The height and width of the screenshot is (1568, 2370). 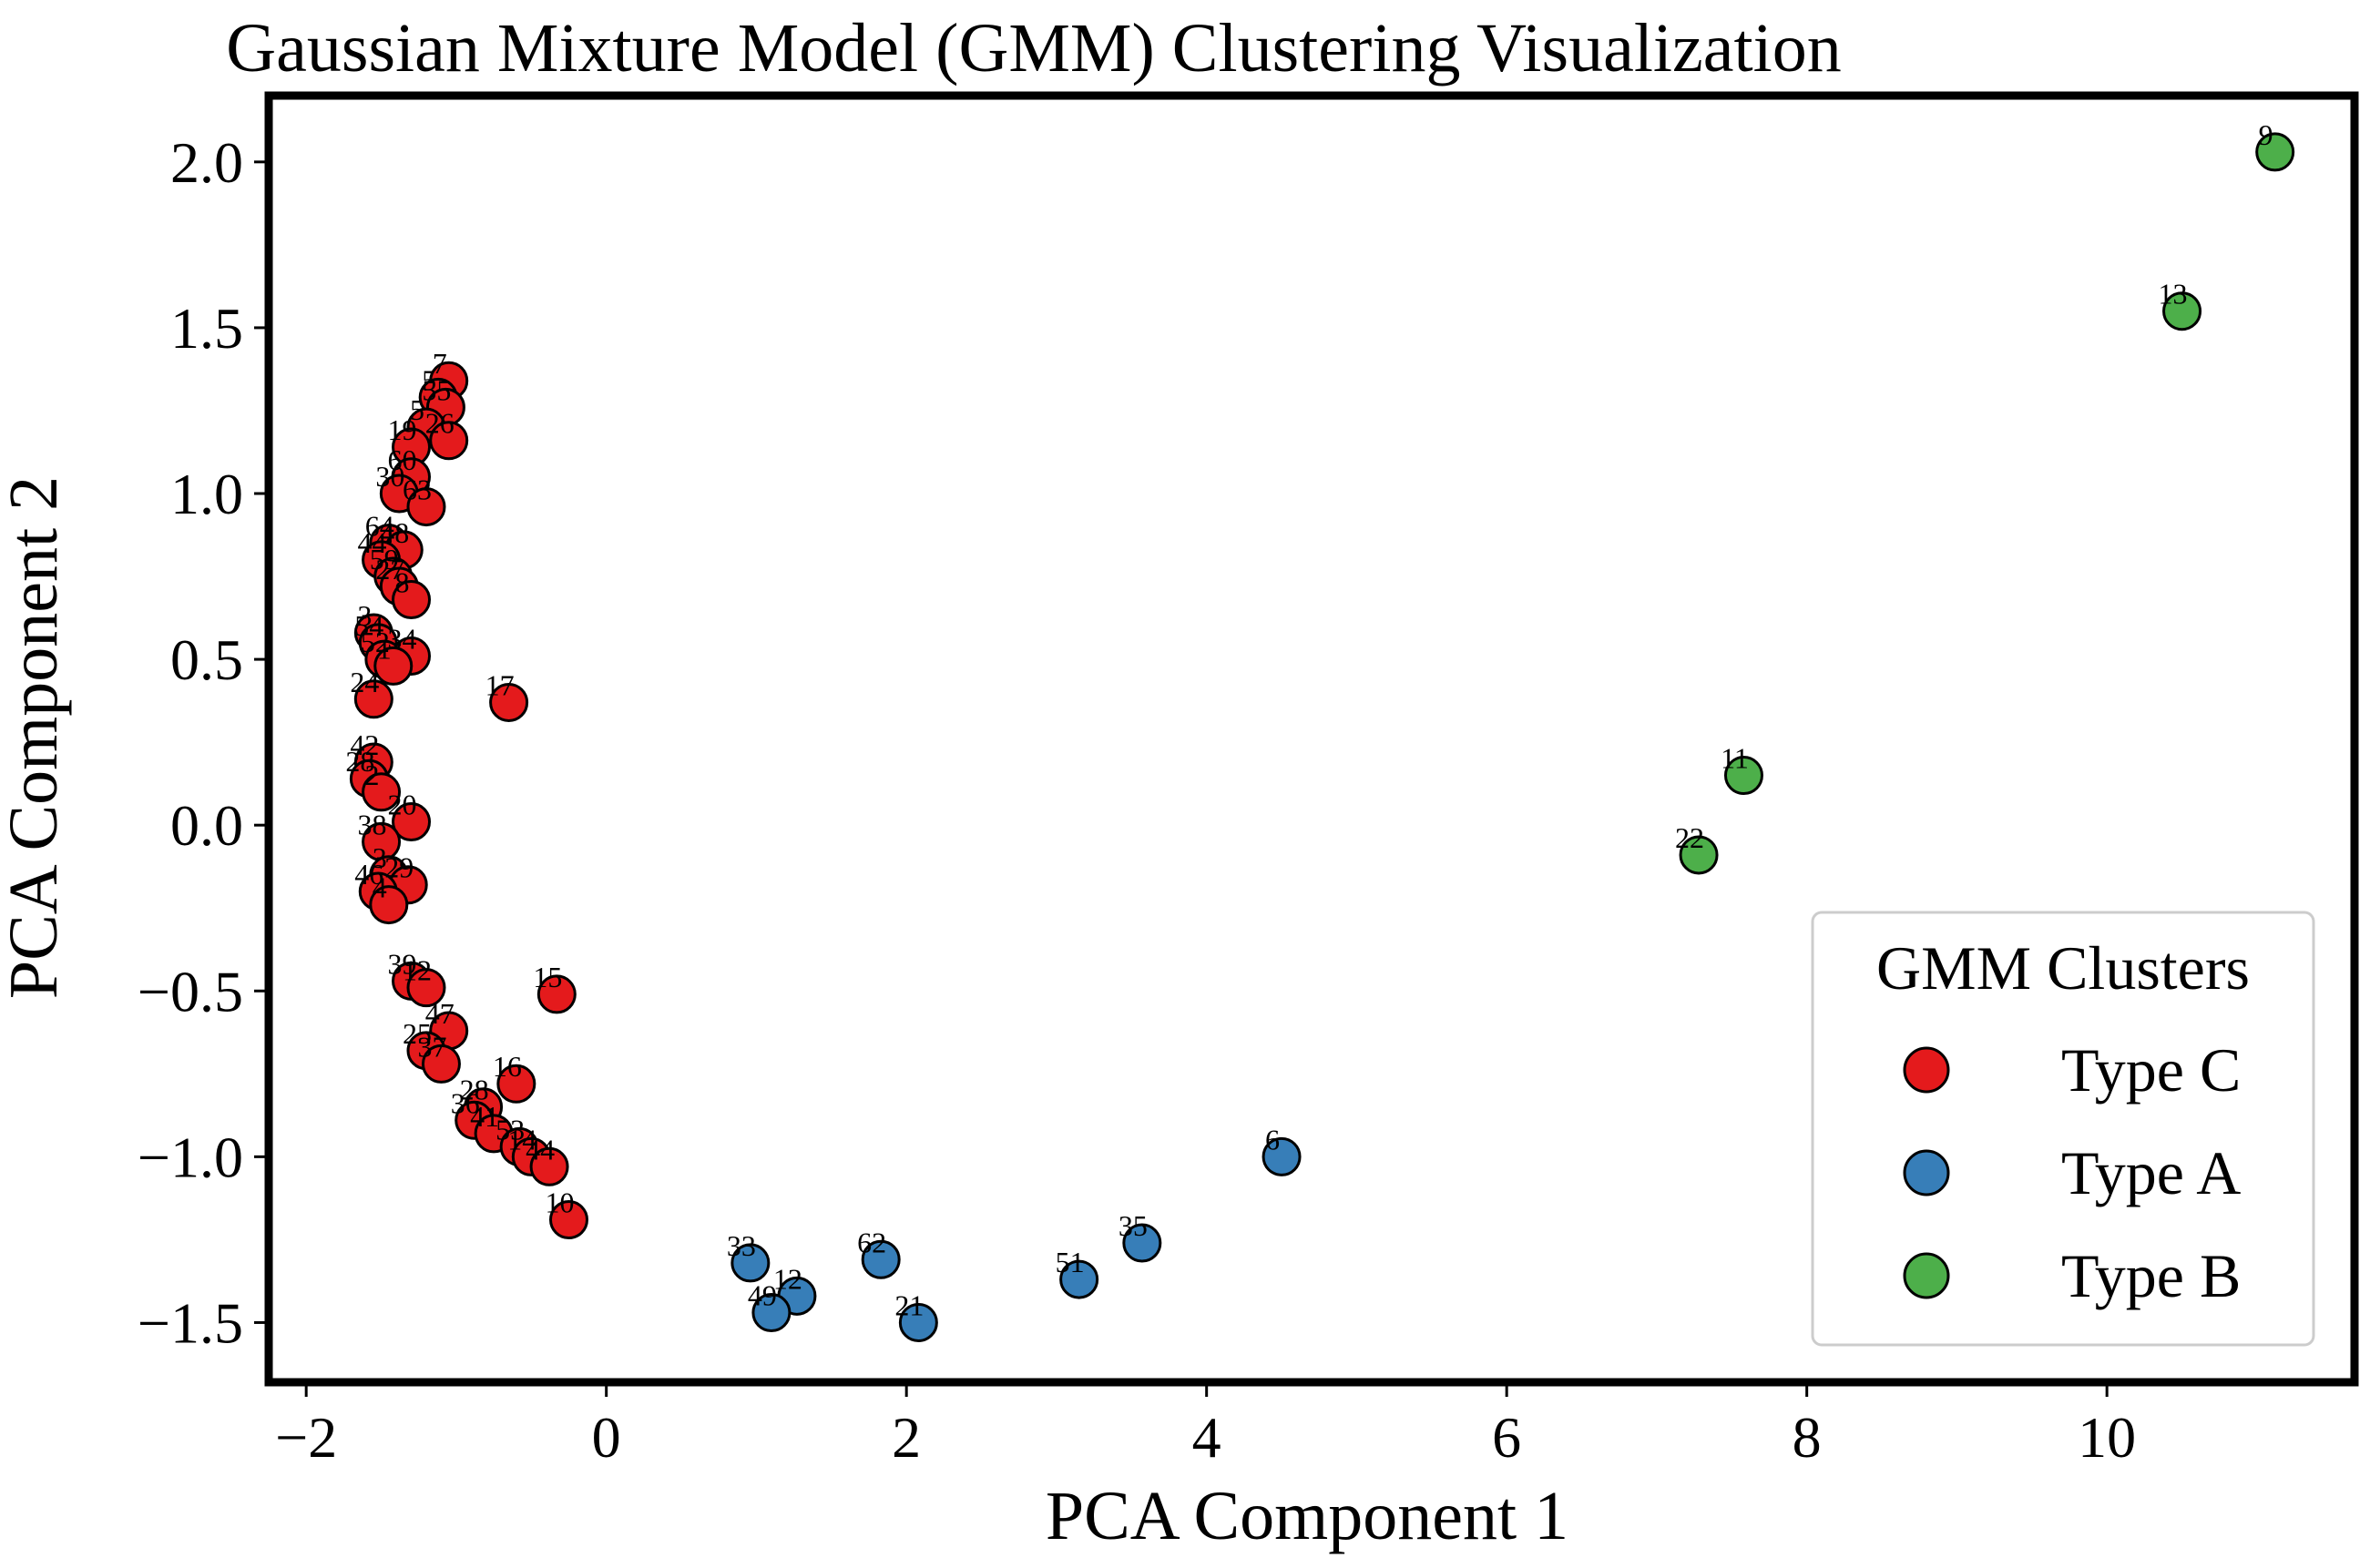 I want to click on point-label: 60, so click(x=402, y=459).